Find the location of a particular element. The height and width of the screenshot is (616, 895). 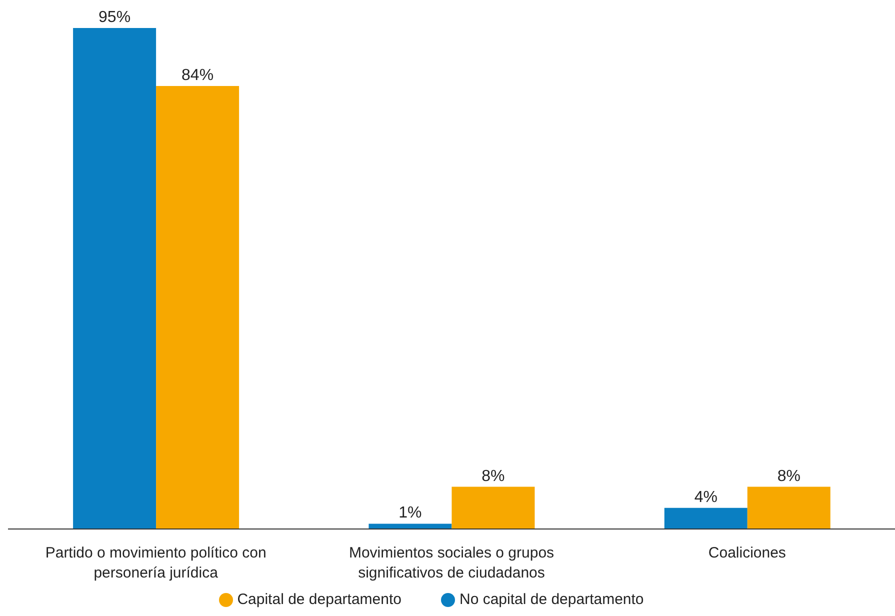

legend-label: Capital de departamento is located at coordinates (319, 599).